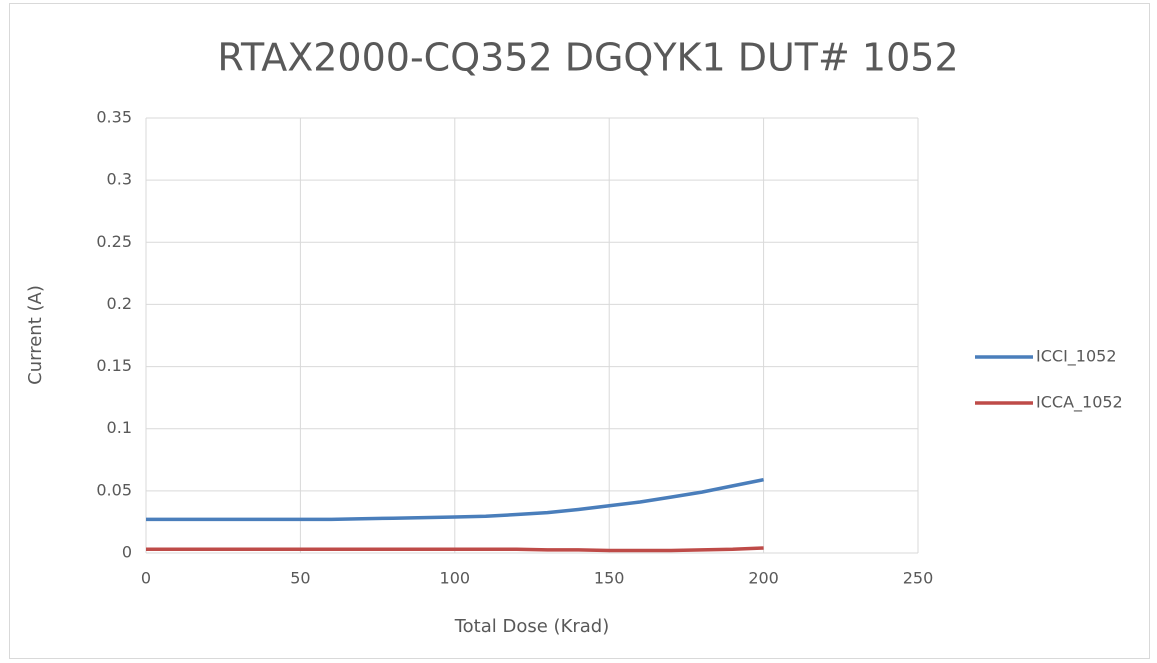 The height and width of the screenshot is (663, 1157). What do you see at coordinates (455, 578) in the screenshot?
I see `x-tick-label: 100` at bounding box center [455, 578].